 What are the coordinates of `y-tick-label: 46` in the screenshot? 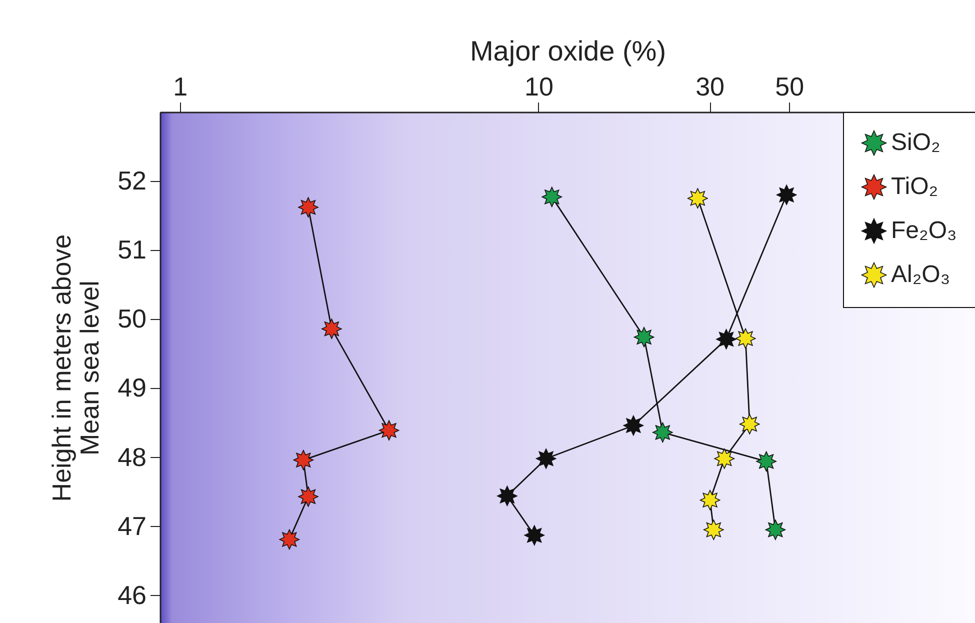 It's located at (132, 595).